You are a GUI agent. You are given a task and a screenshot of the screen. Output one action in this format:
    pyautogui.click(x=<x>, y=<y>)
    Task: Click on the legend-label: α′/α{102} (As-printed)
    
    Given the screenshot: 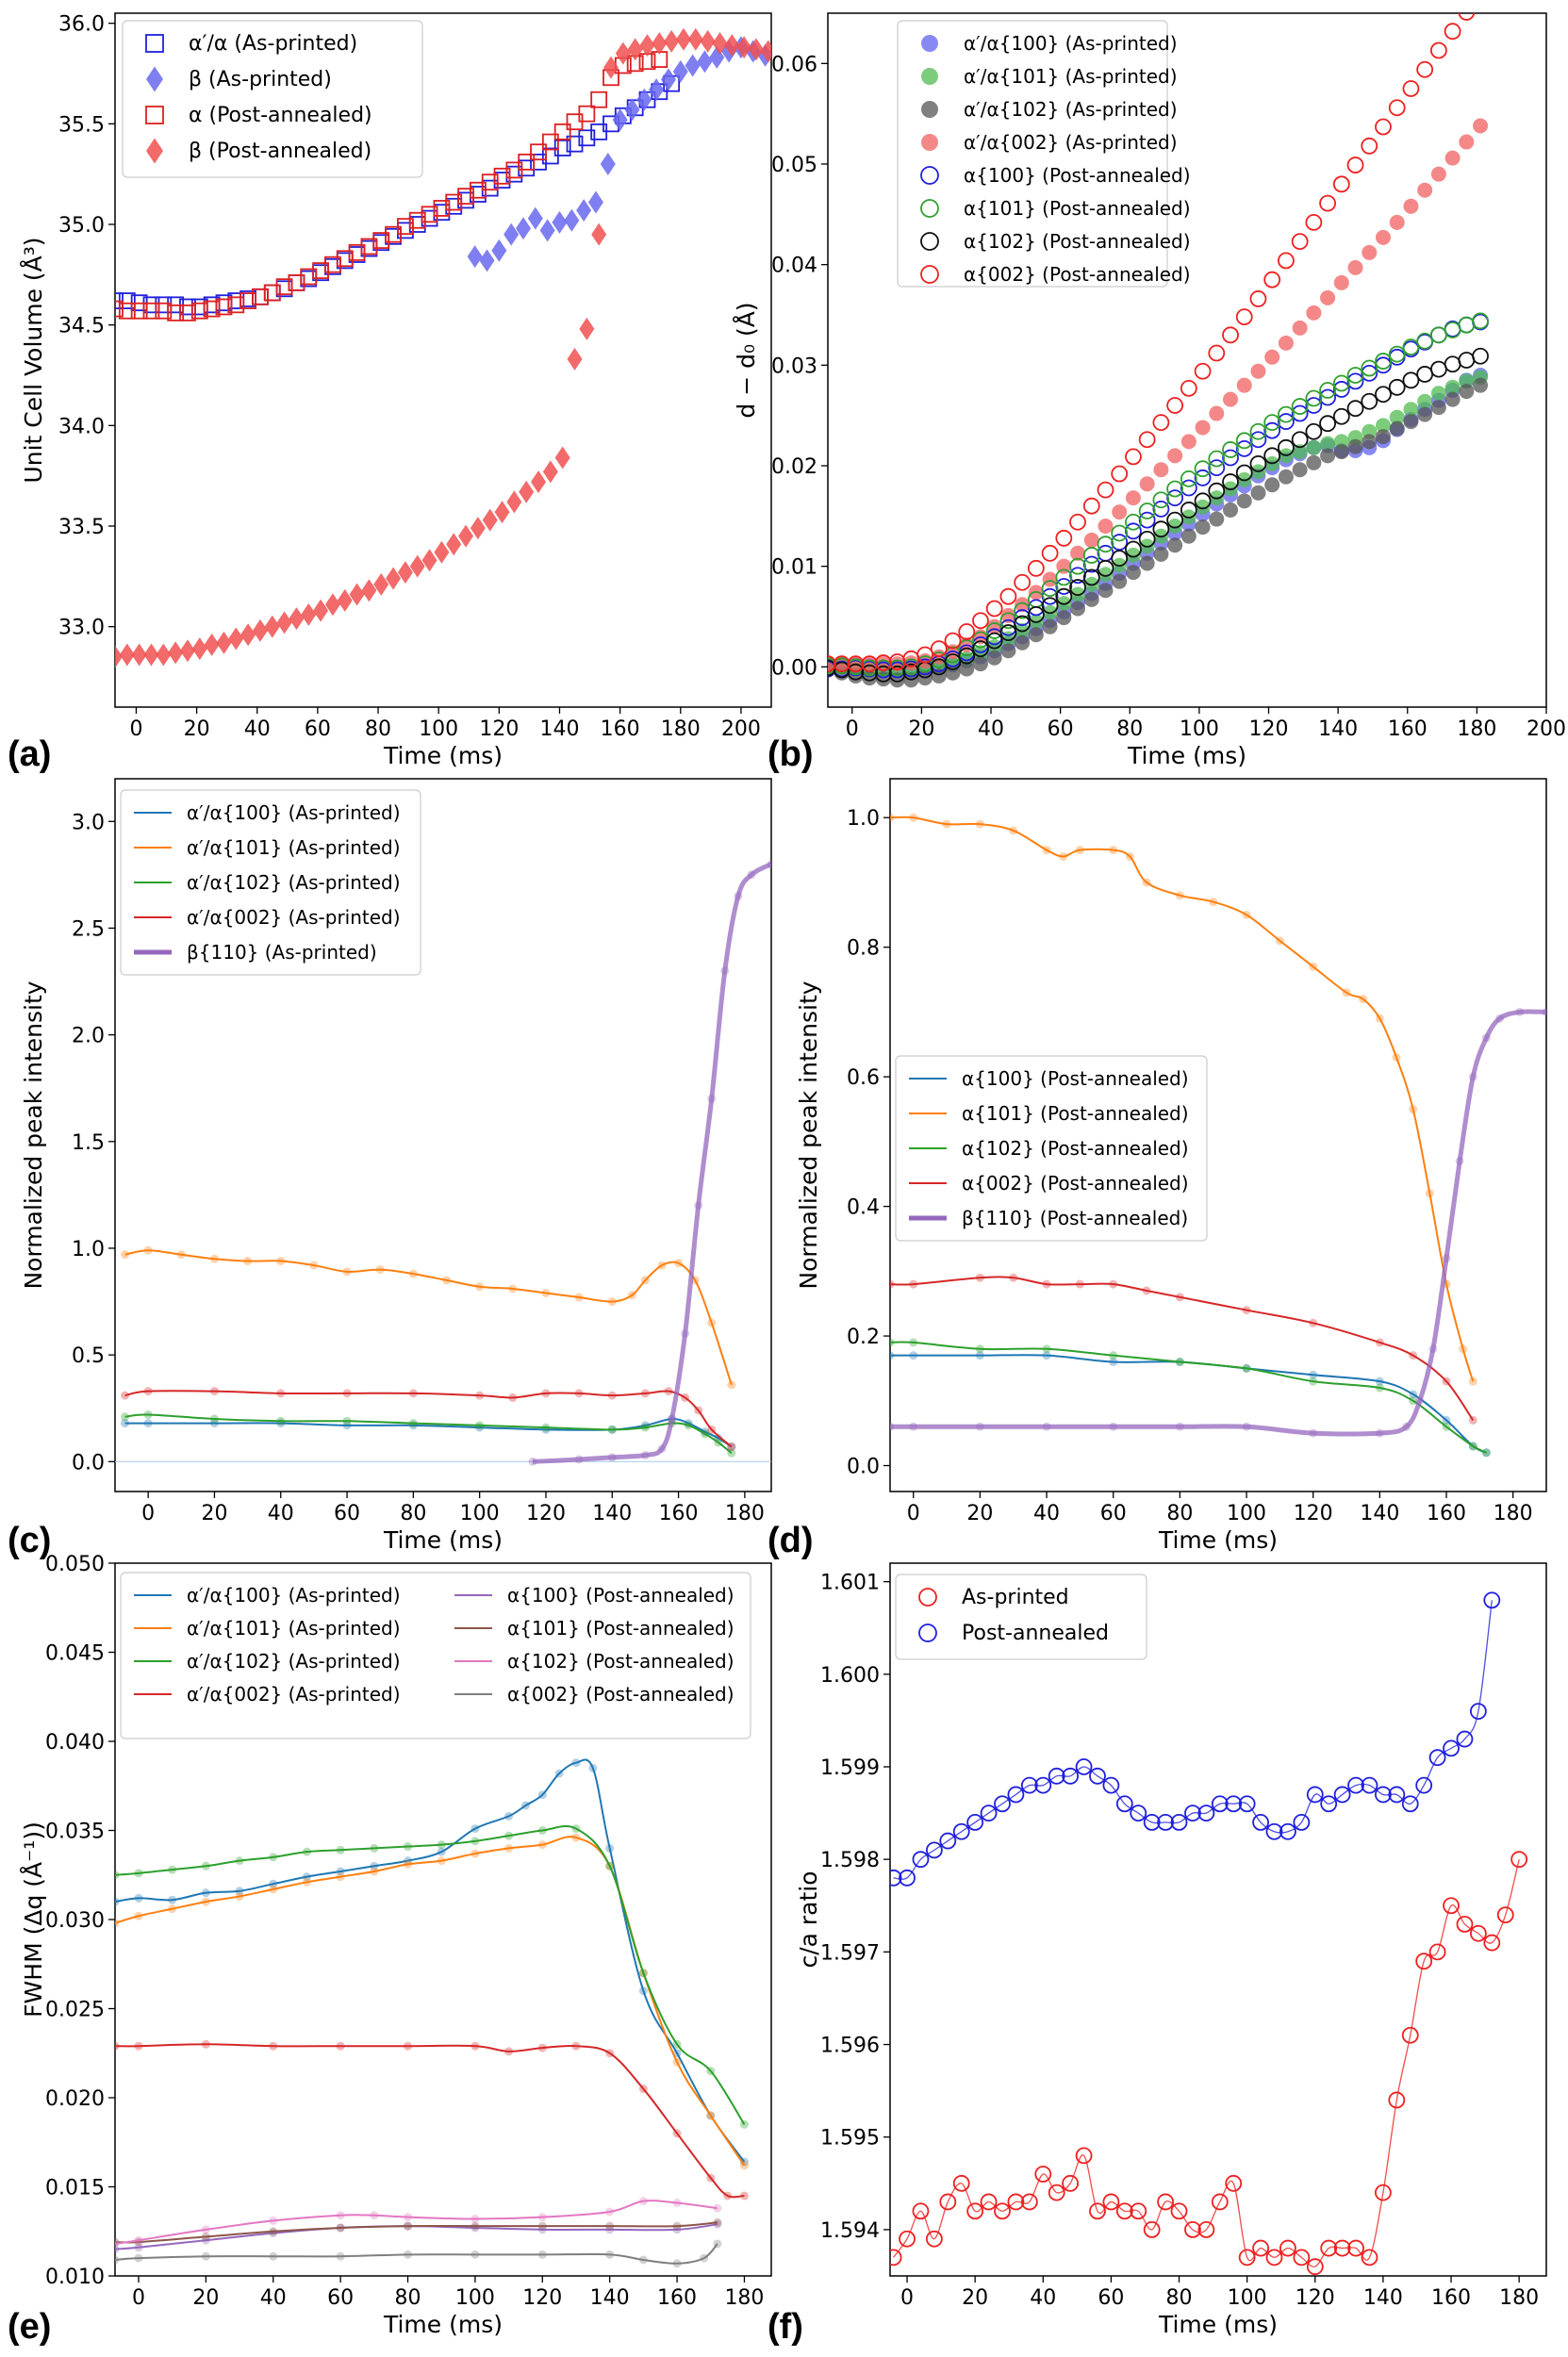 What is the action you would take?
    pyautogui.click(x=294, y=882)
    